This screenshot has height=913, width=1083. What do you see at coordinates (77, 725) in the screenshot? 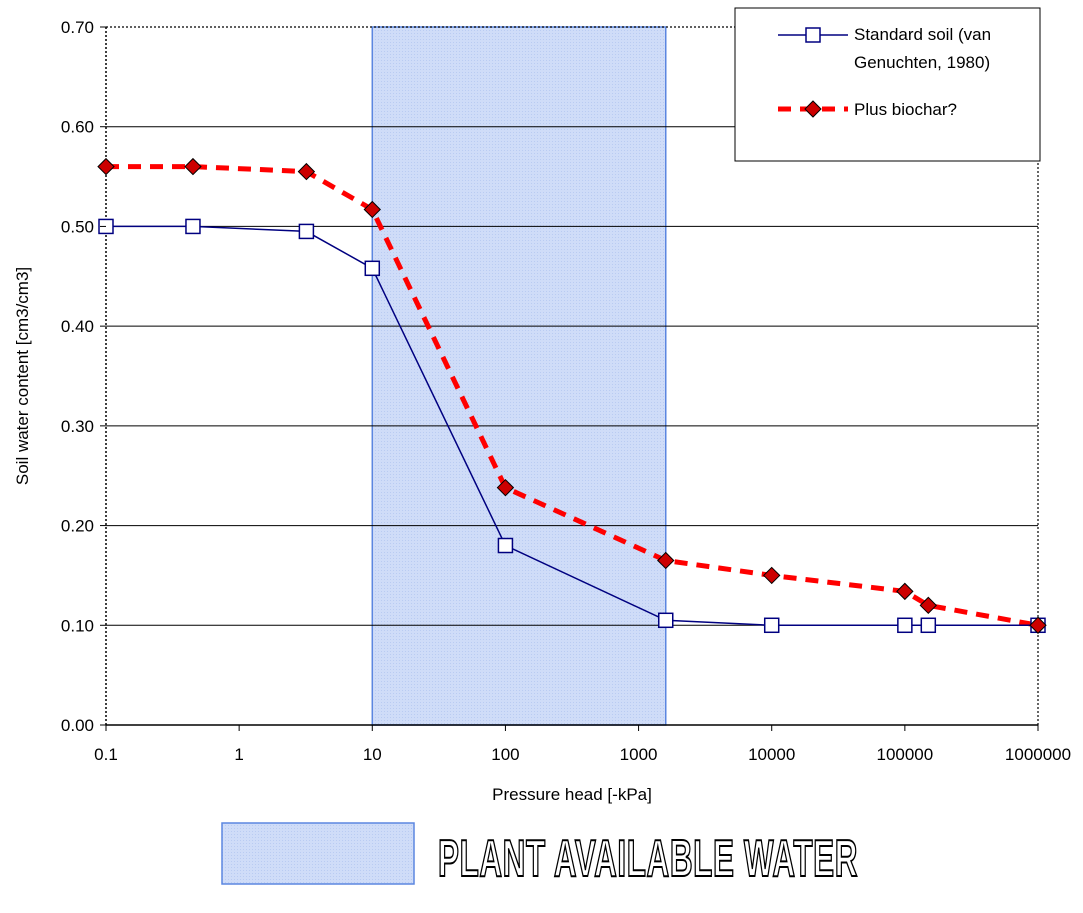
I see `y-tick-label: 0.00` at bounding box center [77, 725].